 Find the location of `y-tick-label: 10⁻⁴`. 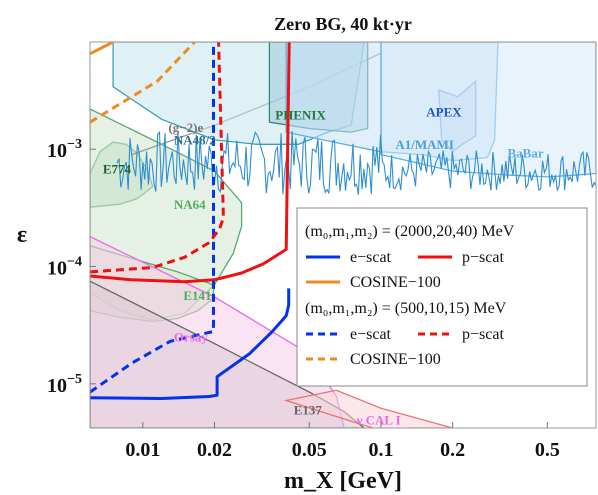

y-tick-label: 10⁻⁴ is located at coordinates (64, 267).